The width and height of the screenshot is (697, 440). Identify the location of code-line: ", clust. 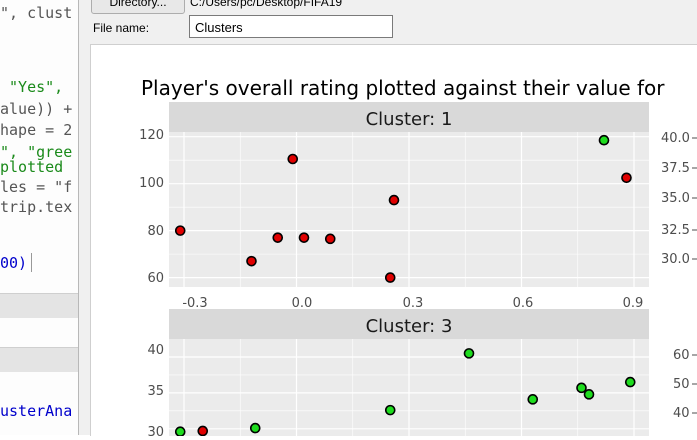
(36, 13).